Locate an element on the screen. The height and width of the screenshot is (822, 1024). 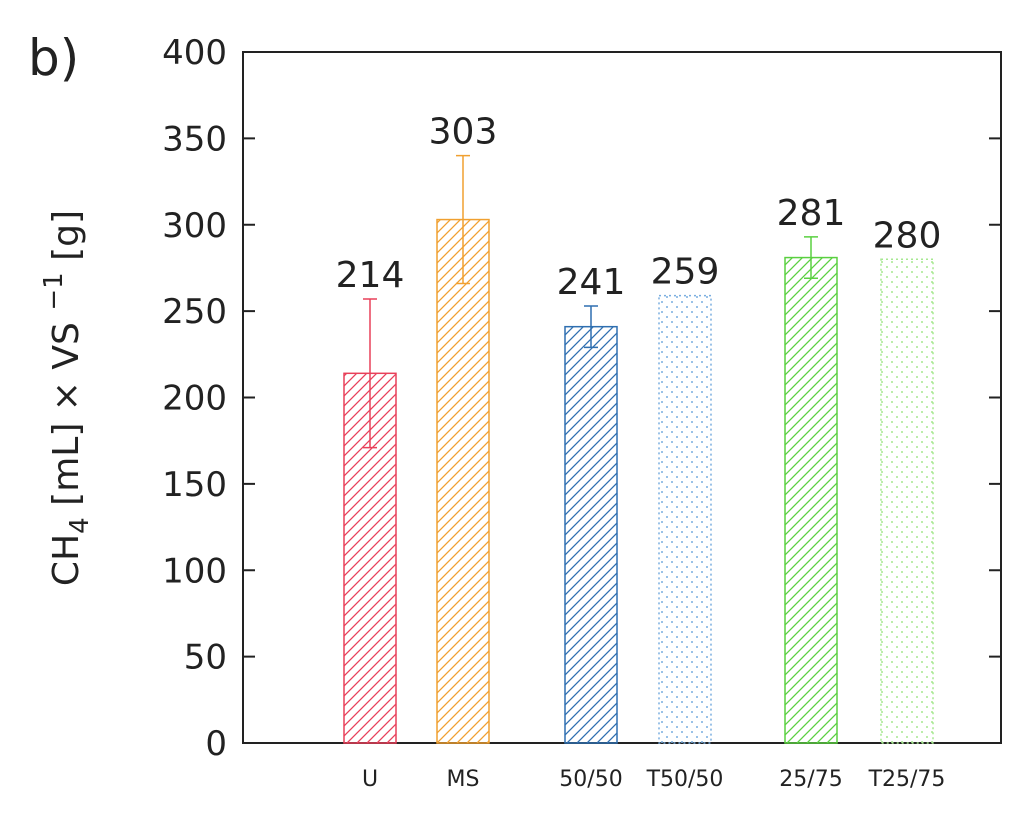
y-tick-label: 150 is located at coordinates (194, 485).